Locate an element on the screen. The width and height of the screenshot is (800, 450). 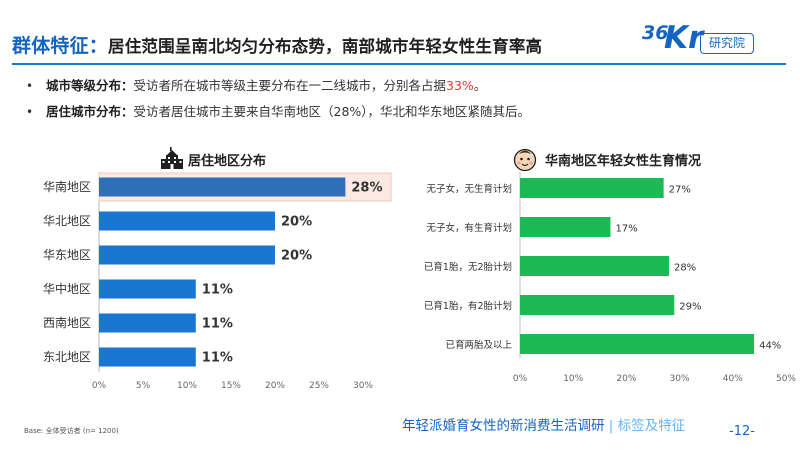
category-label: 已育1胎，有2胎计划 is located at coordinates (468, 306).